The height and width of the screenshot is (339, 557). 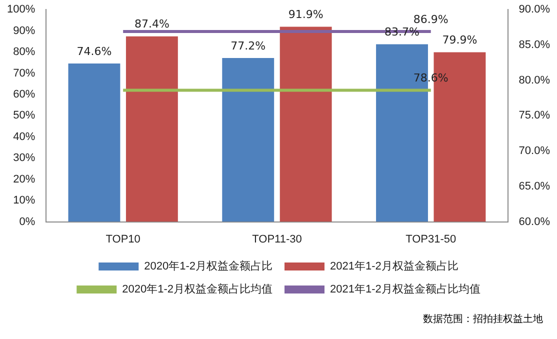 I want to click on y-tick-label: 100%, so click(x=21, y=10).